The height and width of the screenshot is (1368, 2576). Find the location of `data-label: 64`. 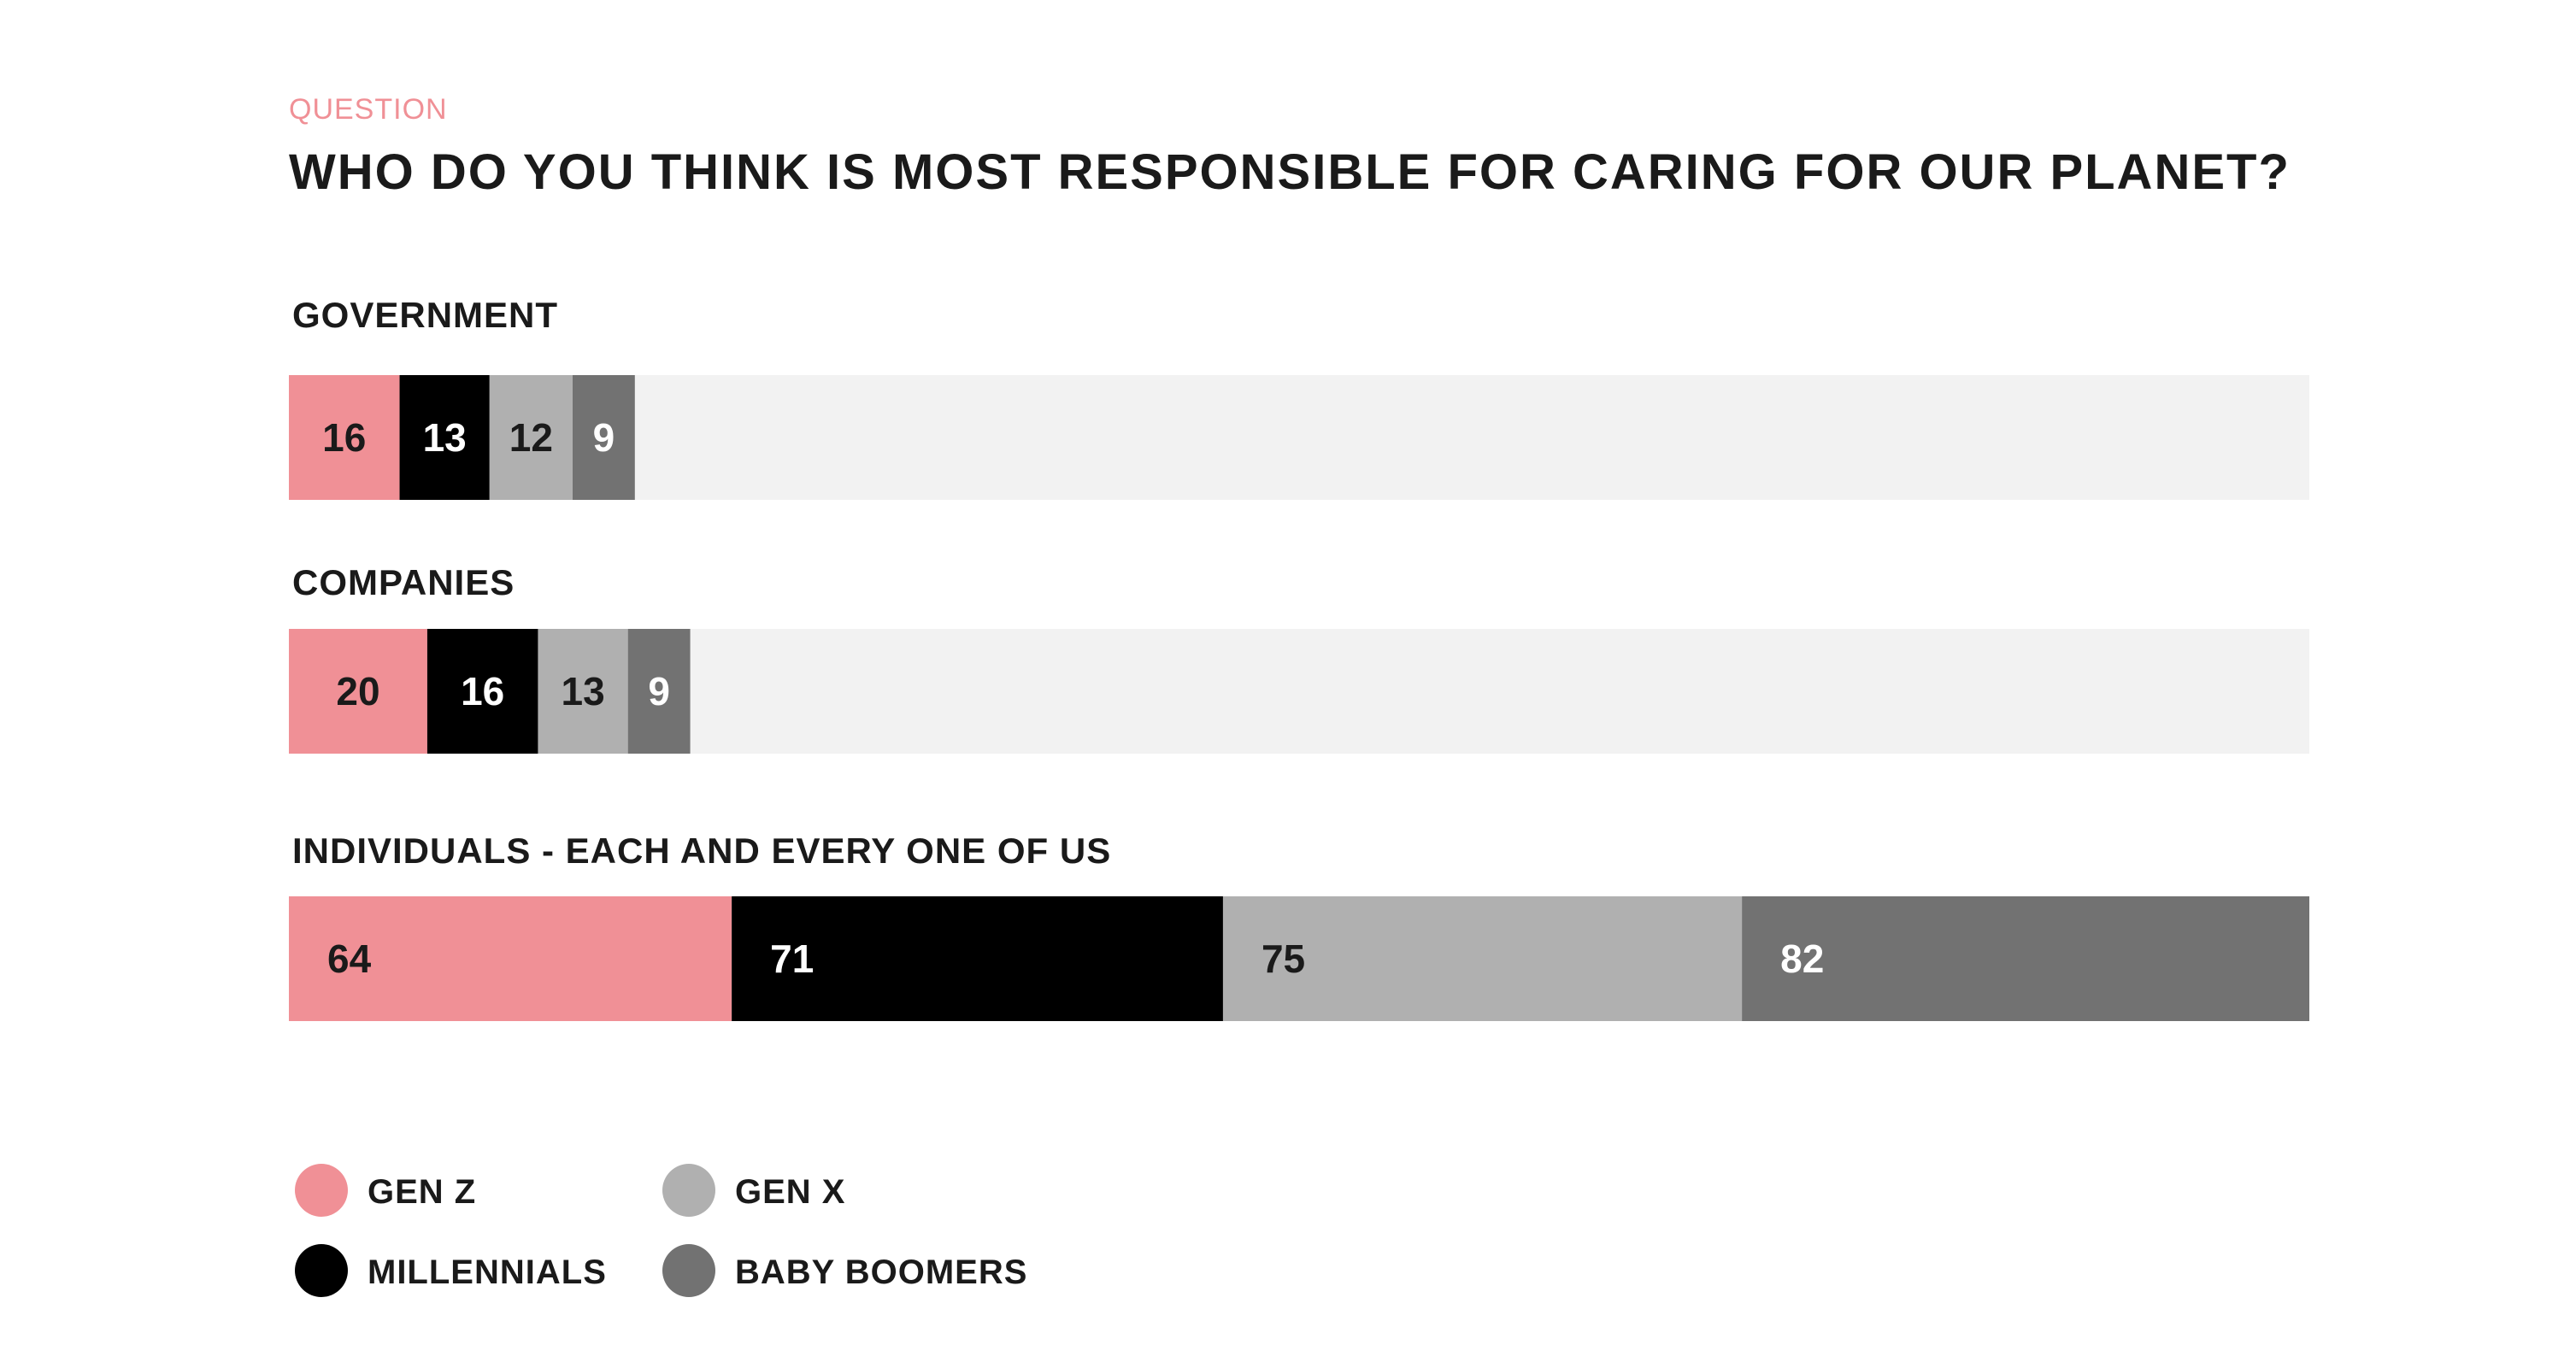

data-label: 64 is located at coordinates (349, 958).